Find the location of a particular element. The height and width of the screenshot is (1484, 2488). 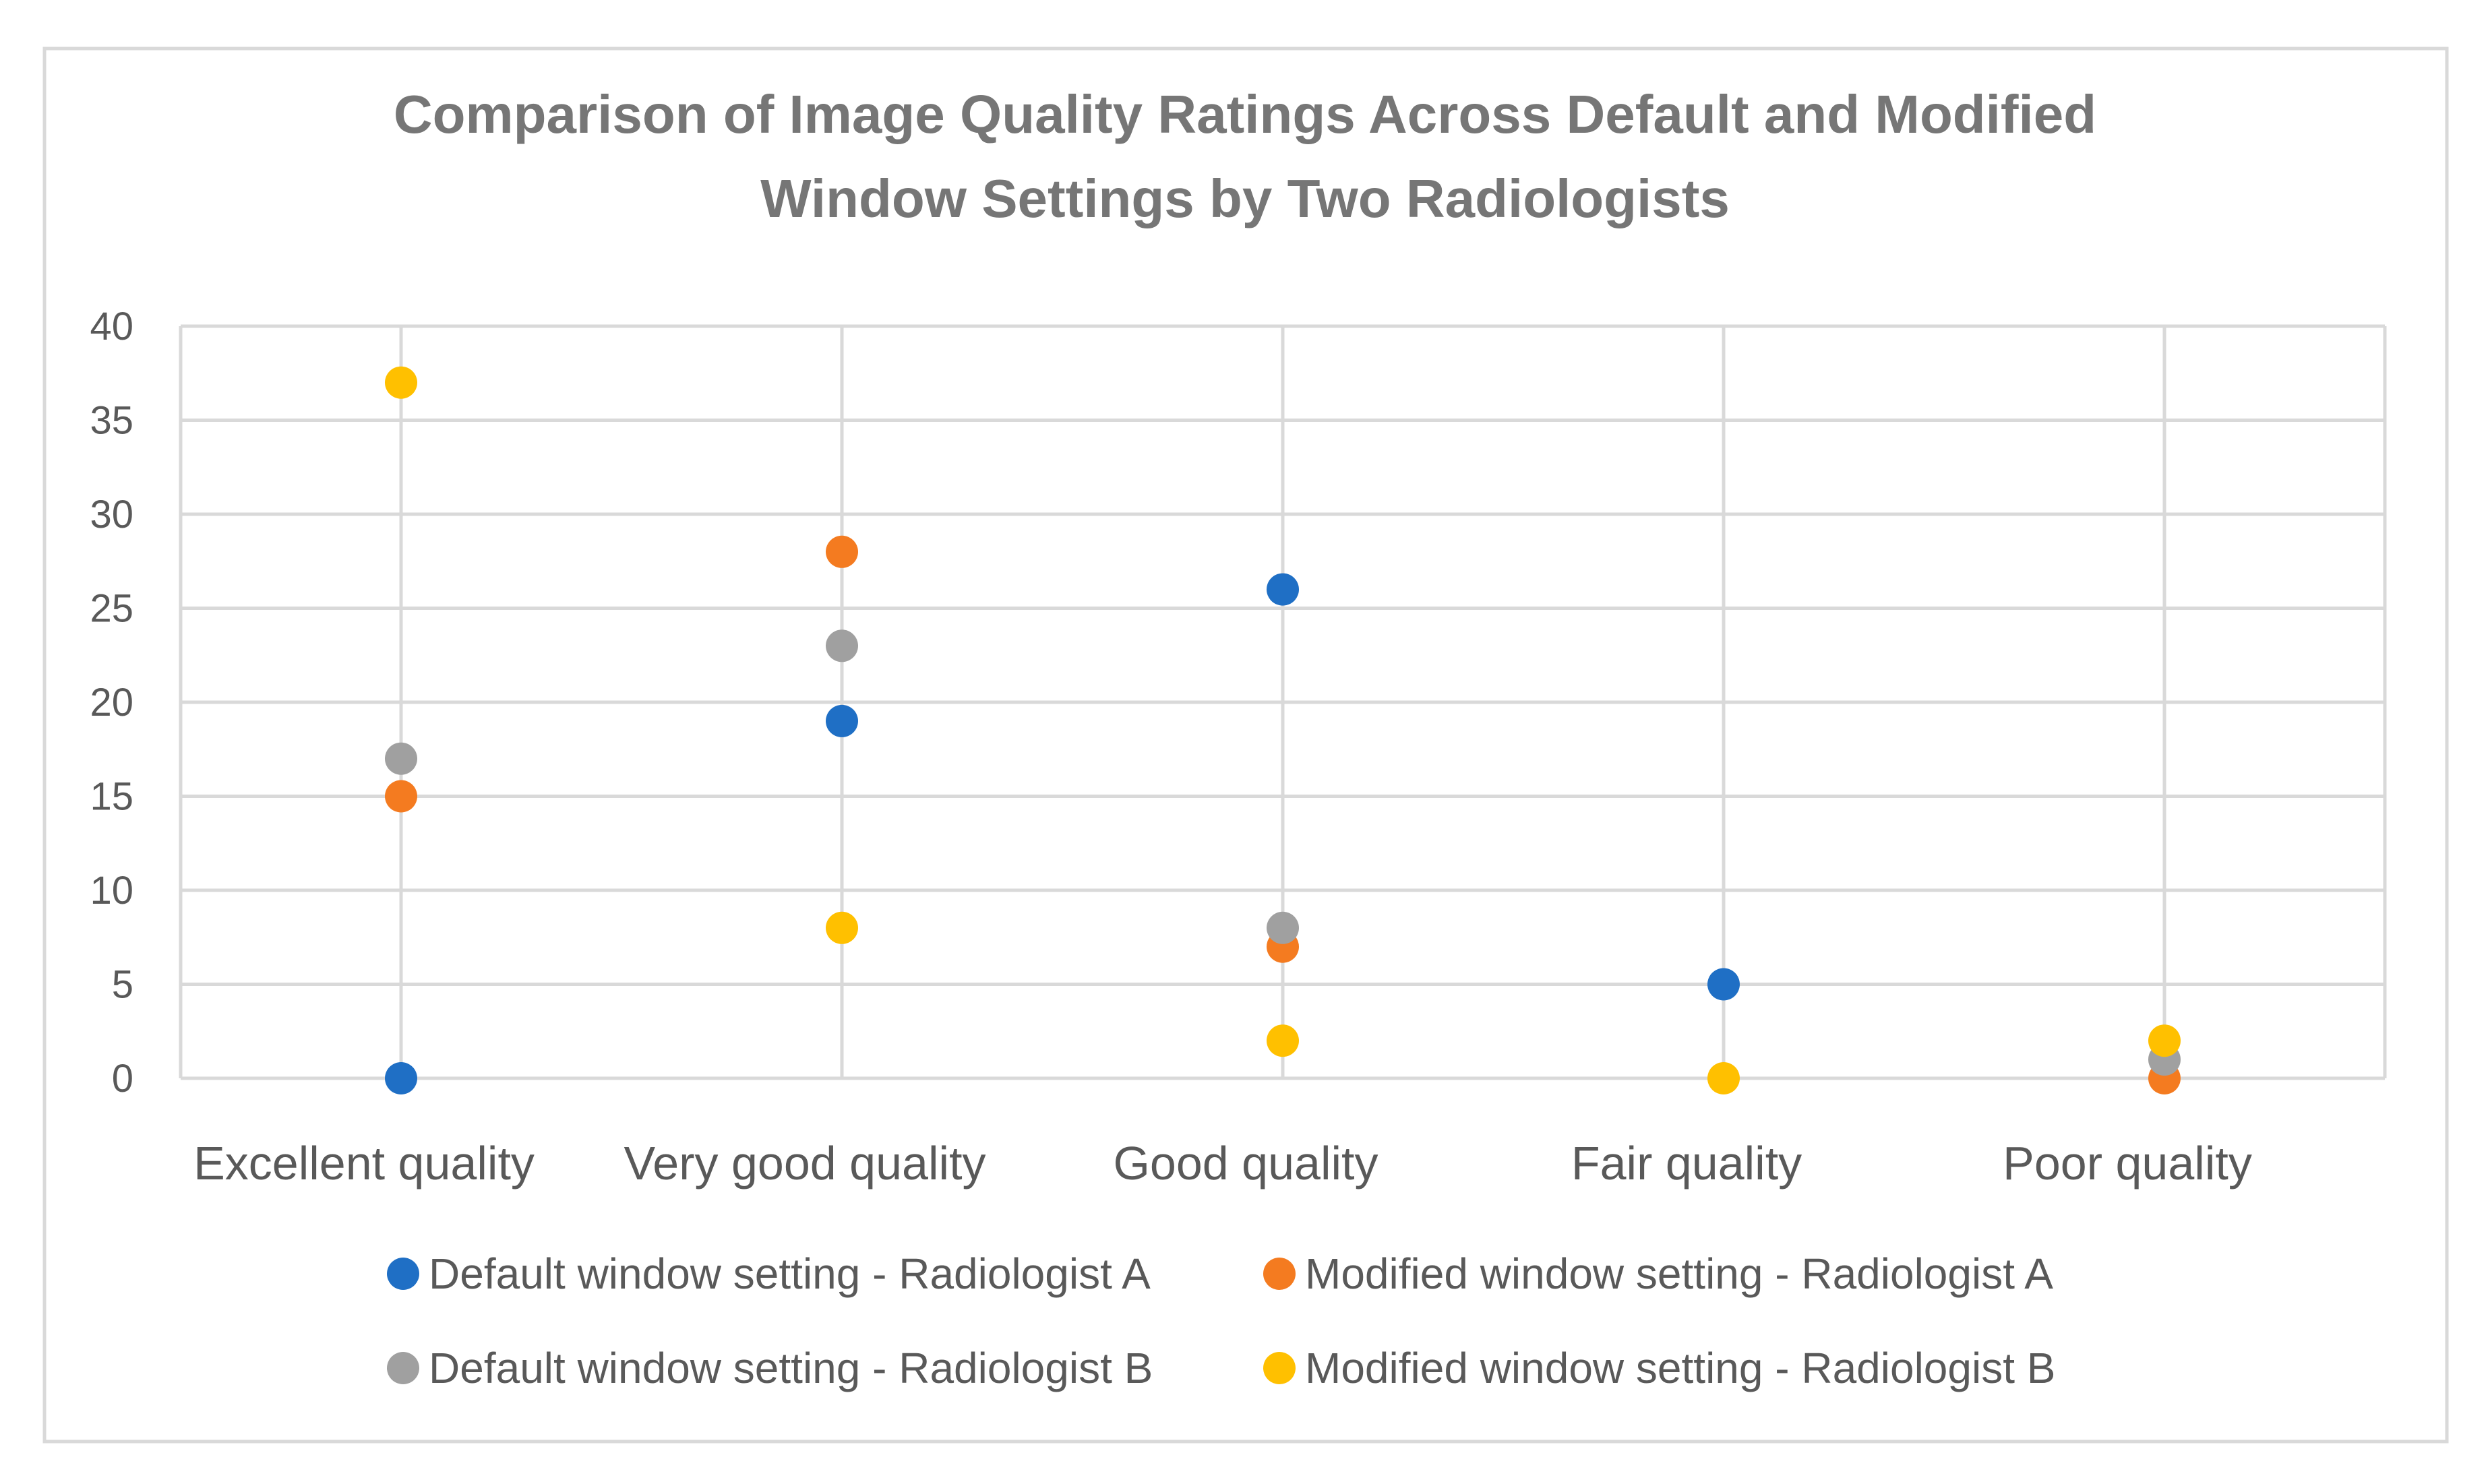

x-category-label: Poor quality is located at coordinates (2127, 1163).